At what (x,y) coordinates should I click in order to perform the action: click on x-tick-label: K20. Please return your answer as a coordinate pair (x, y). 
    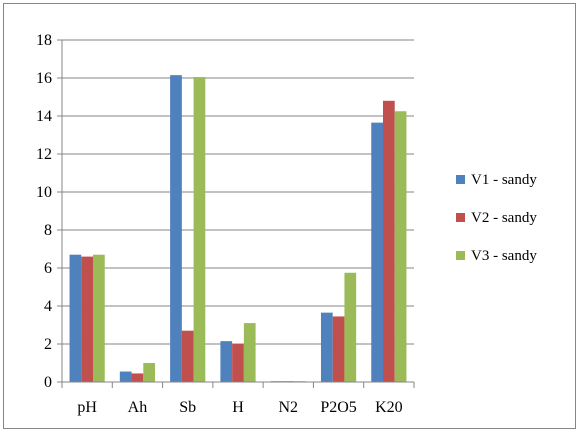
    Looking at the image, I should click on (389, 407).